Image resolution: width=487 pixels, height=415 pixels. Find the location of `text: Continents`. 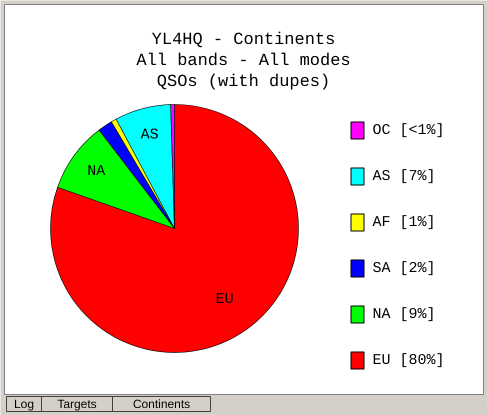

text: Continents is located at coordinates (161, 404).